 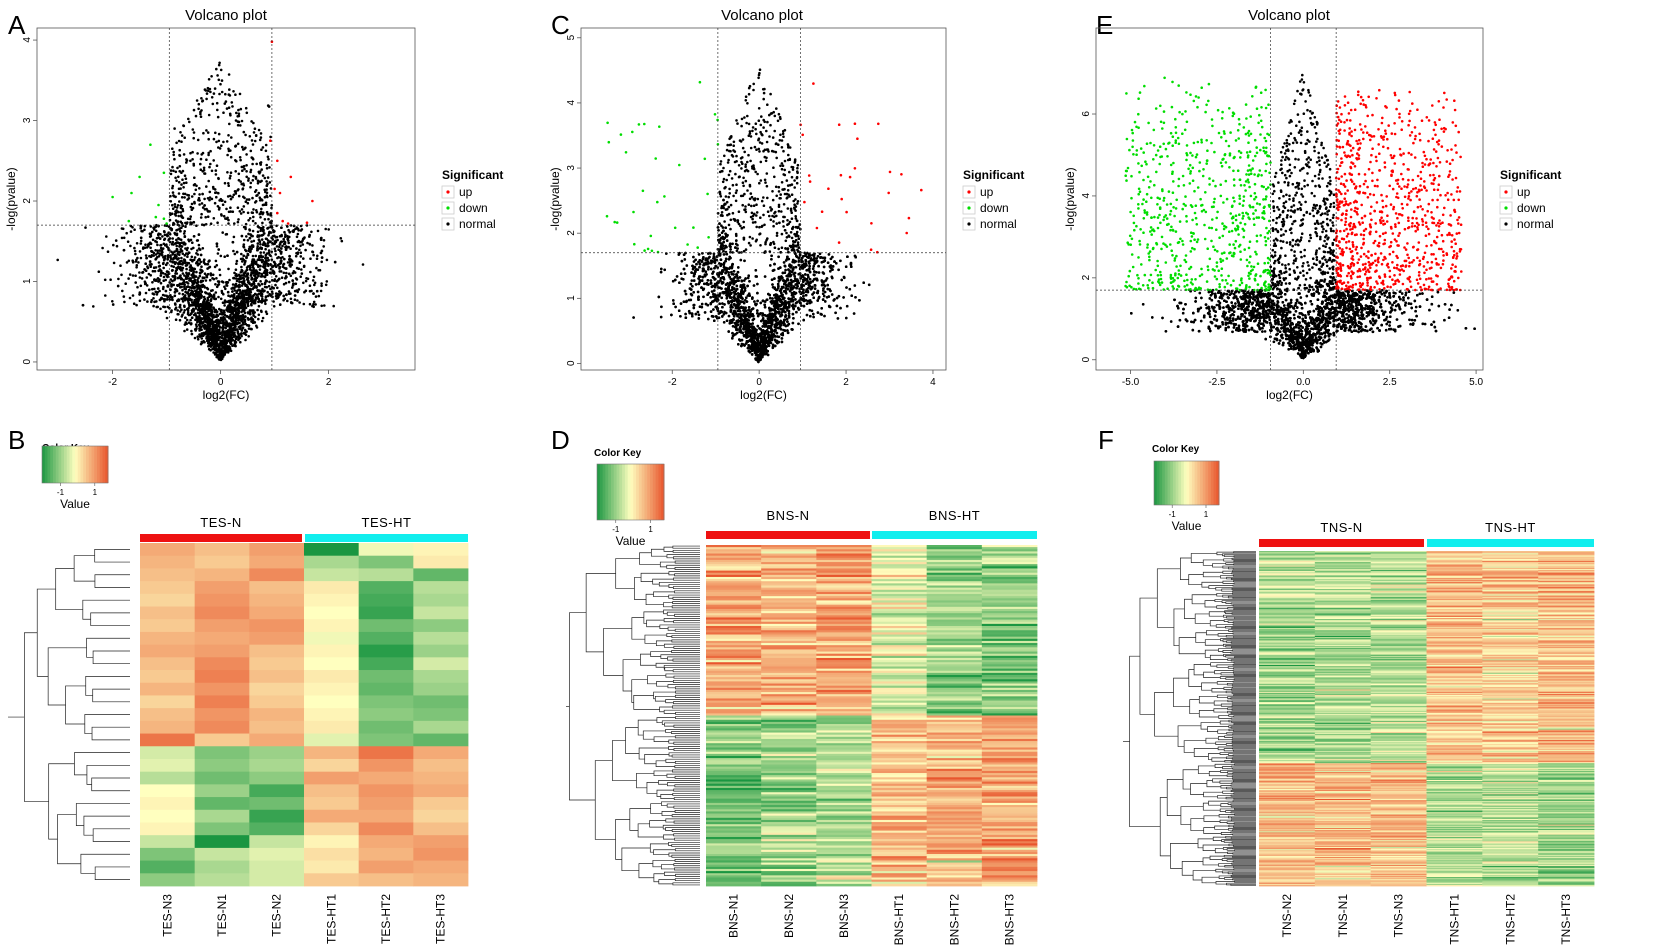 What do you see at coordinates (27, 281) in the screenshot?
I see `y-tick-label: 1` at bounding box center [27, 281].